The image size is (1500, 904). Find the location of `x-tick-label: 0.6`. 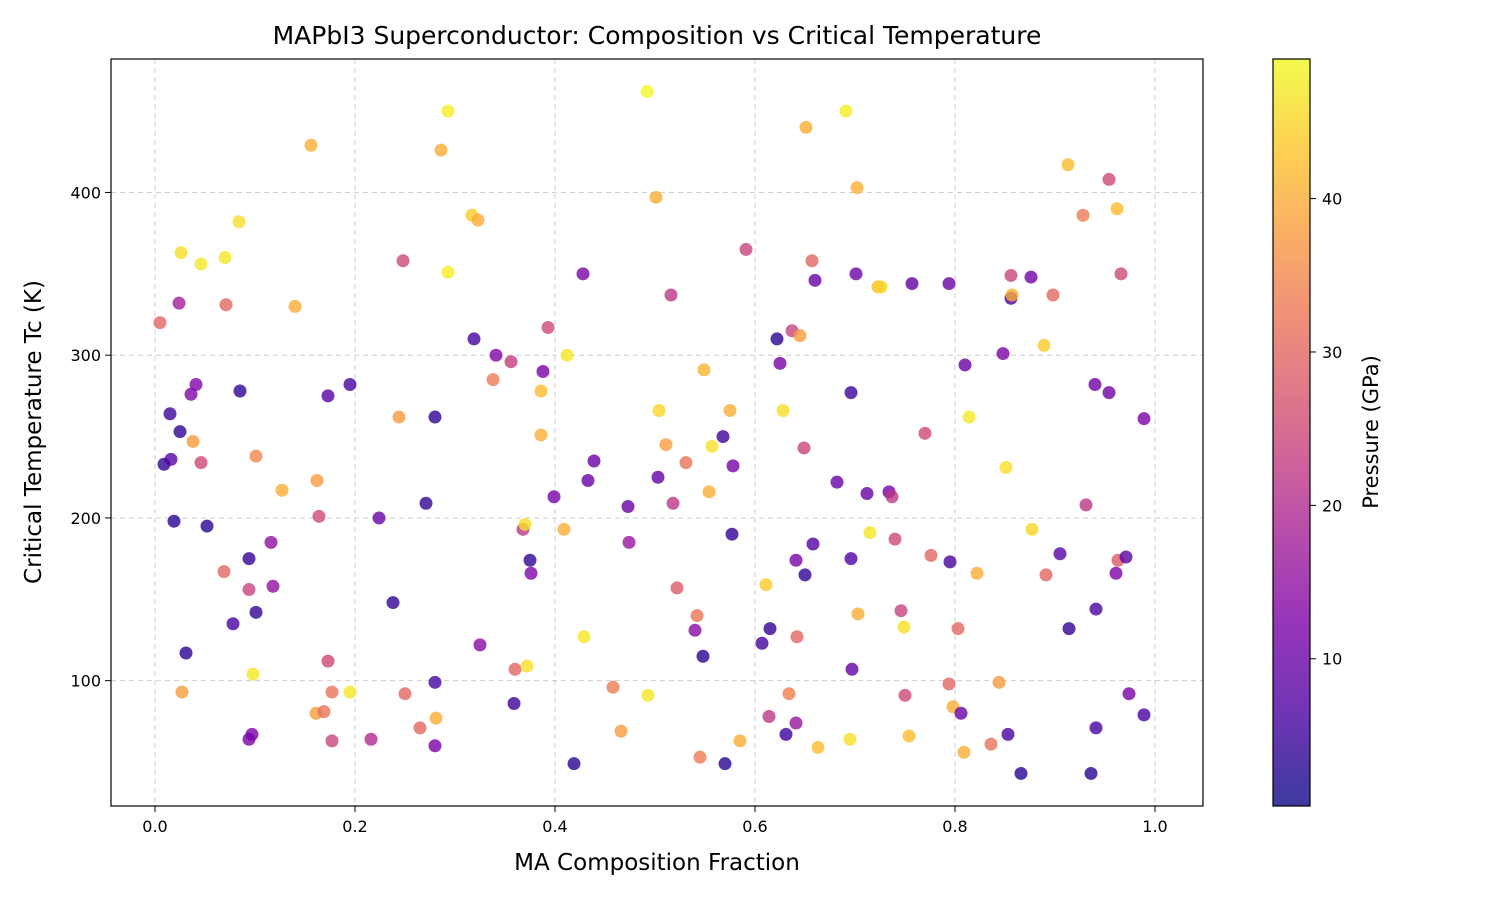

x-tick-label: 0.6 is located at coordinates (754, 826).